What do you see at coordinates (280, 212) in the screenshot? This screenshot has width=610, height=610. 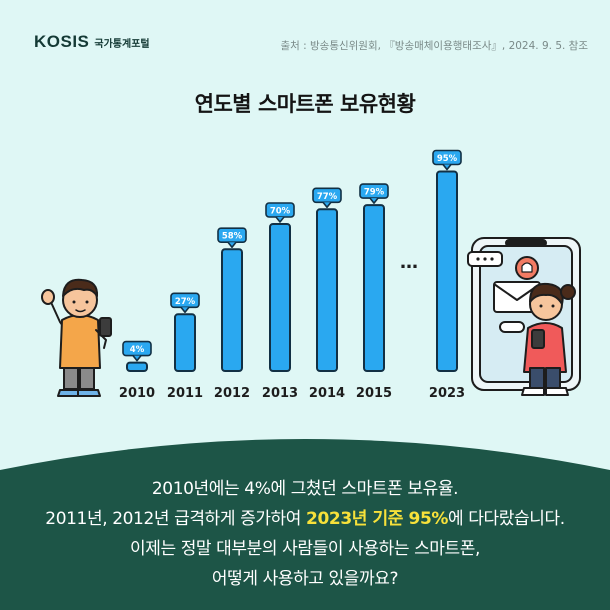 I see `value-label-2013: 70%` at bounding box center [280, 212].